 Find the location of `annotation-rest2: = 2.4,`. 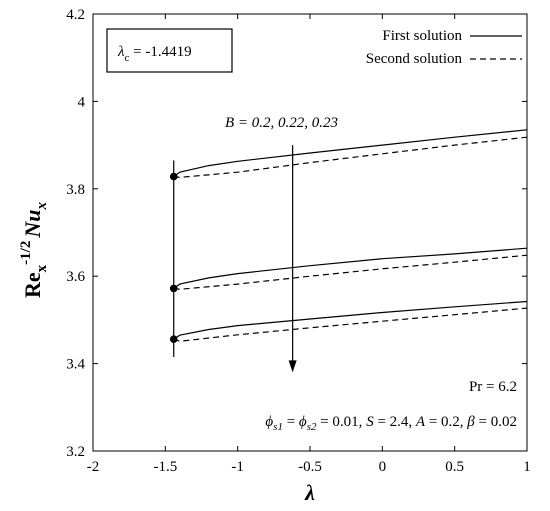

annotation-rest2: = 2.4, is located at coordinates (395, 422).